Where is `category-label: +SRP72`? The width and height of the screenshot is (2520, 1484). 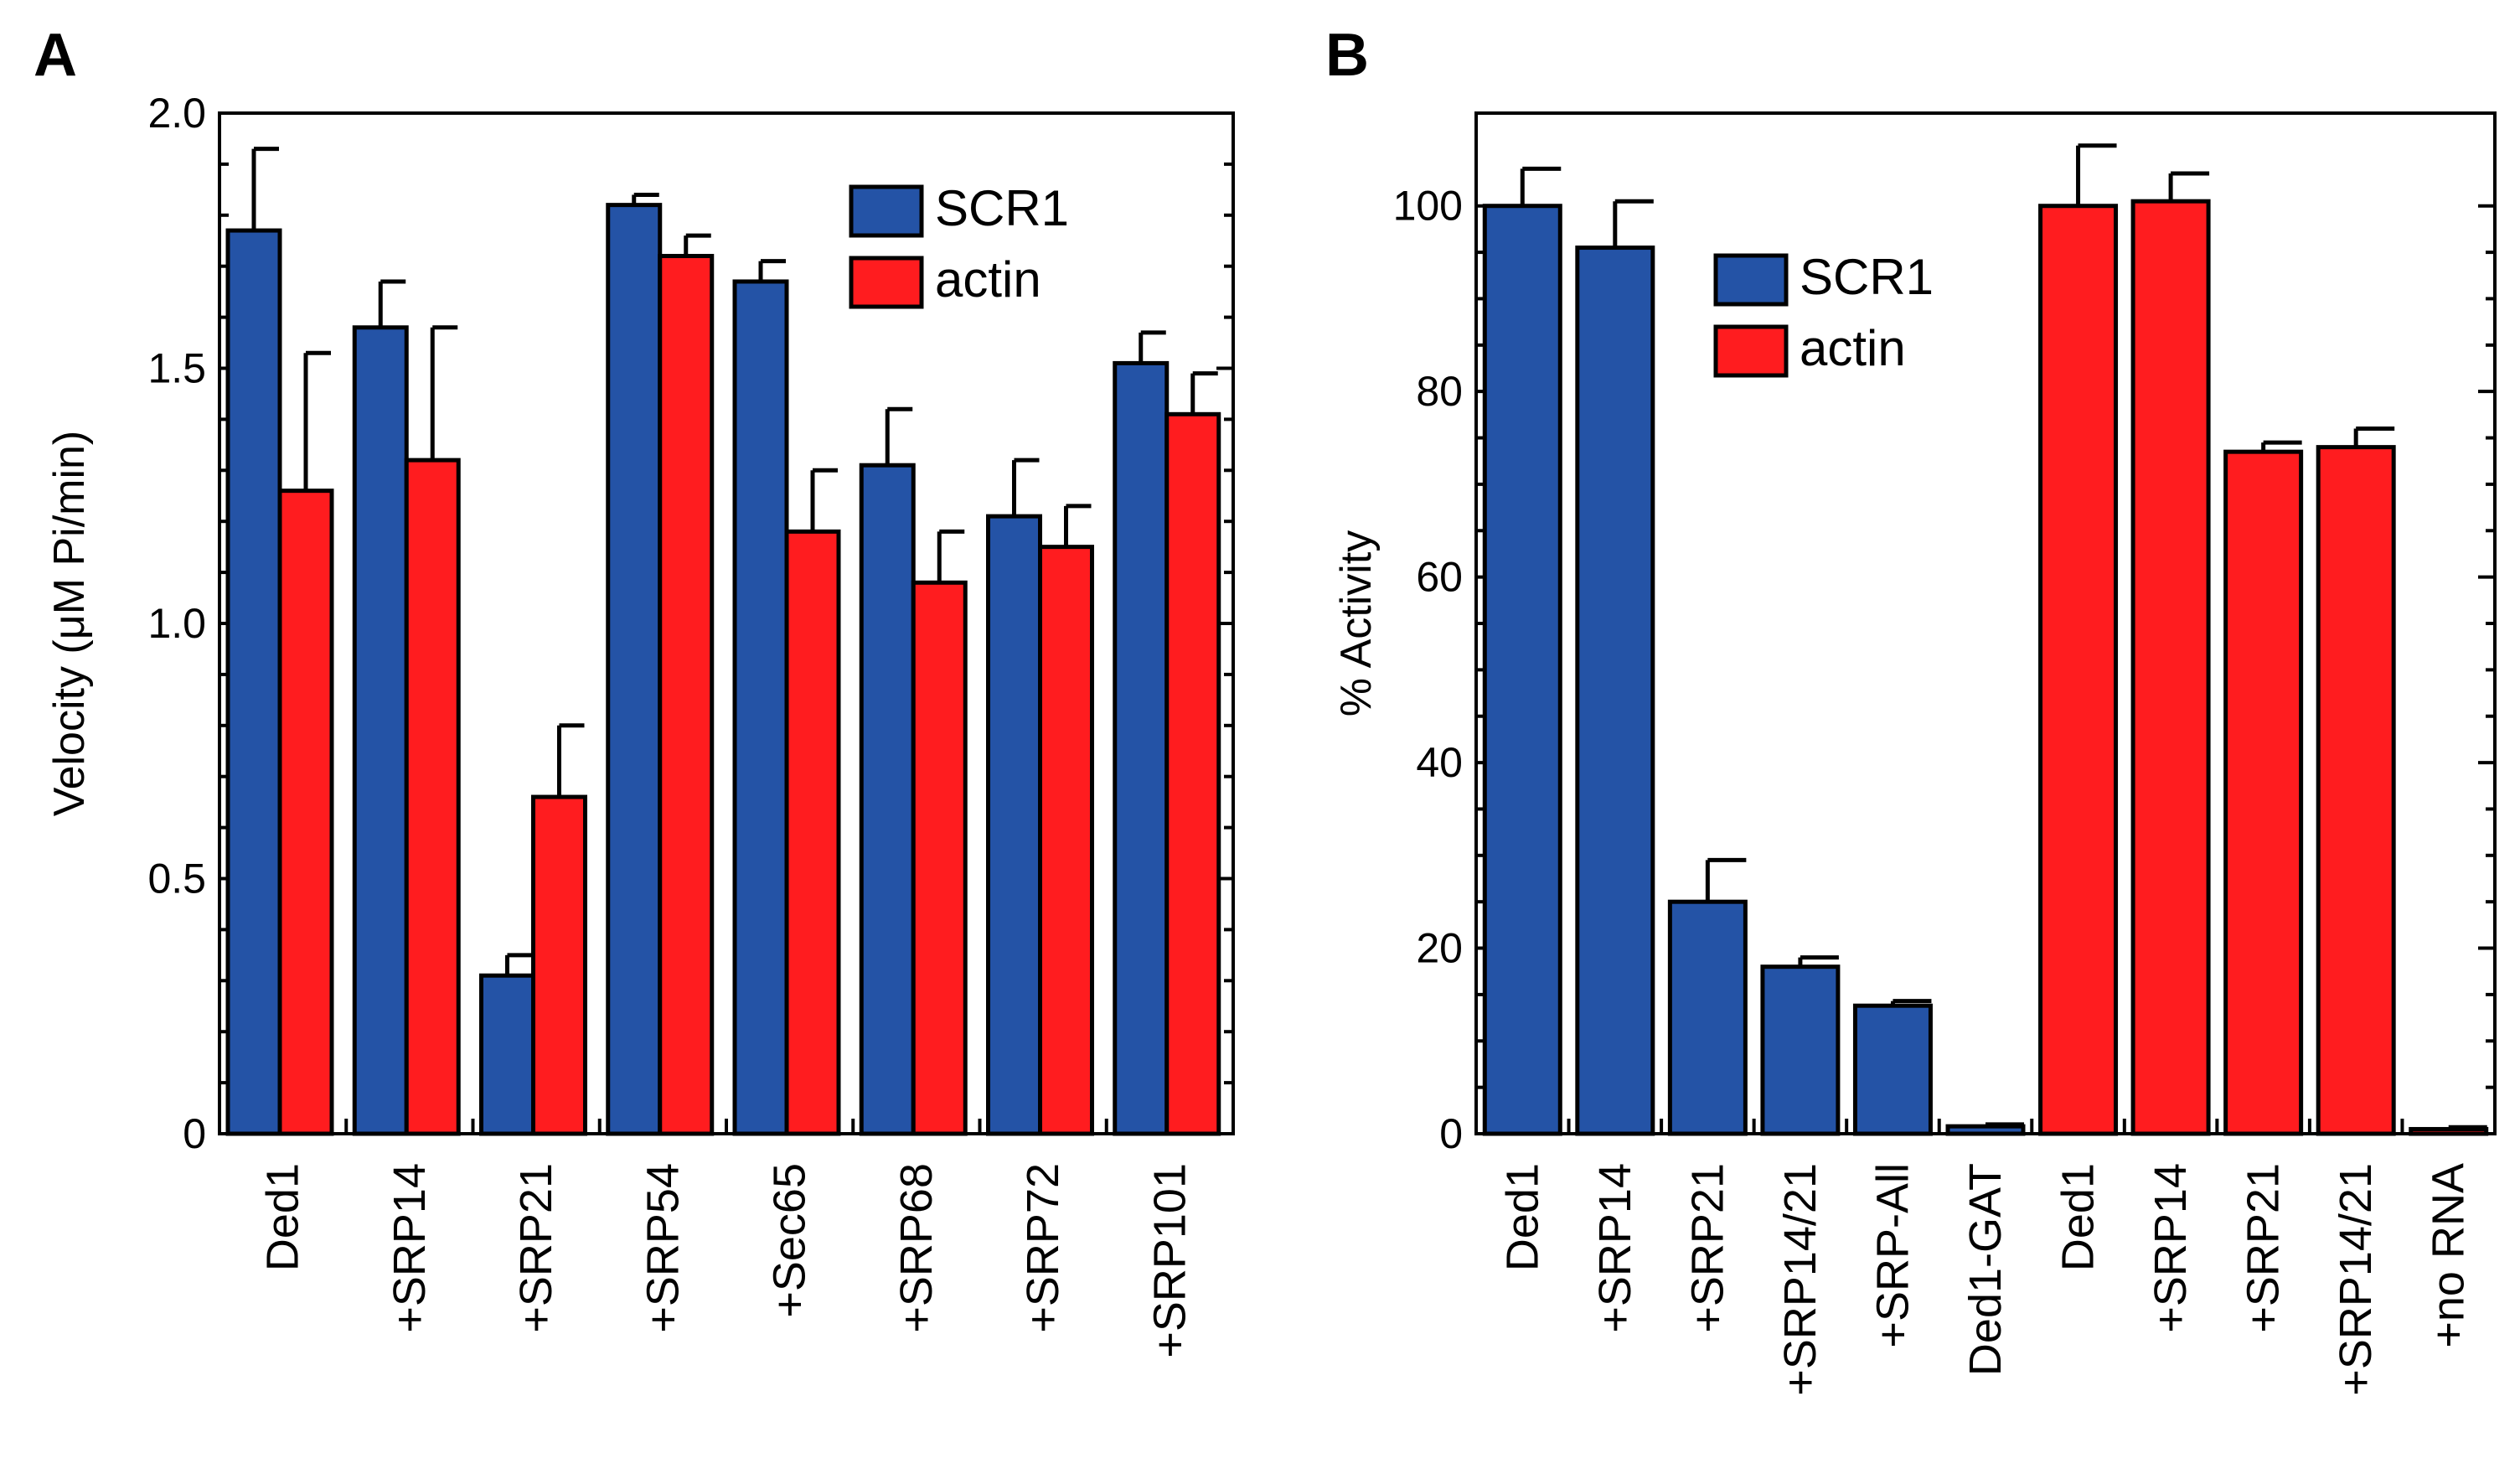 category-label: +SRP72 is located at coordinates (1043, 1248).